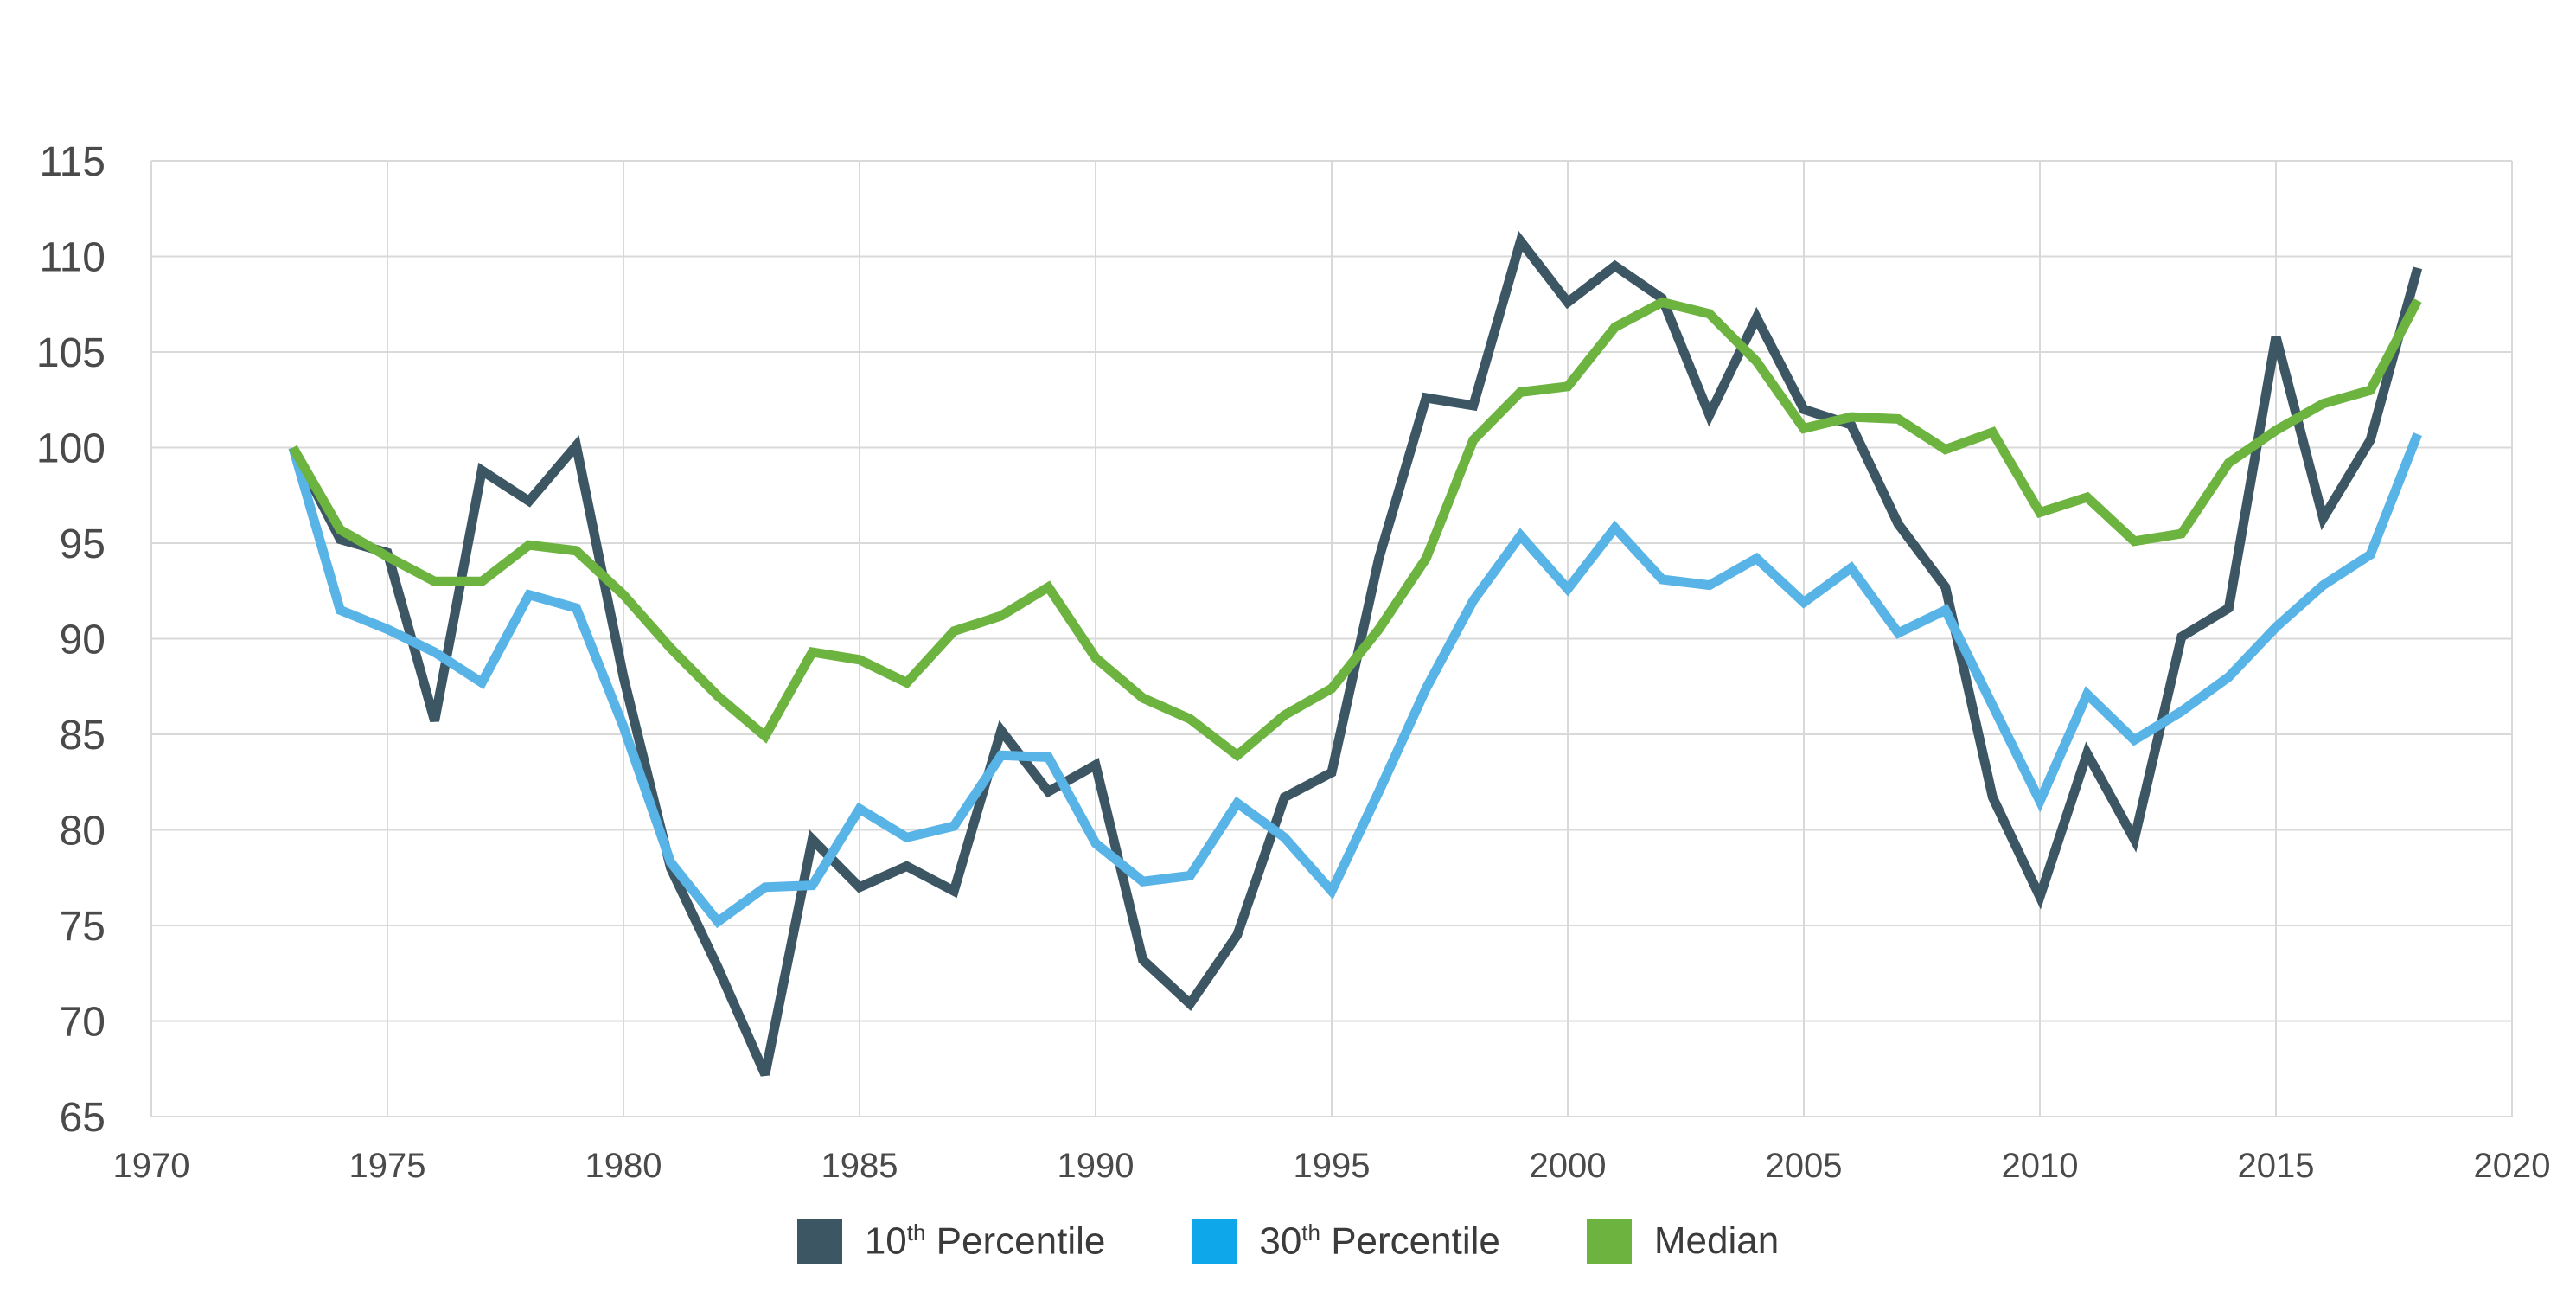 Image resolution: width=2576 pixels, height=1293 pixels. I want to click on x-tick-label: 2015, so click(2276, 1166).